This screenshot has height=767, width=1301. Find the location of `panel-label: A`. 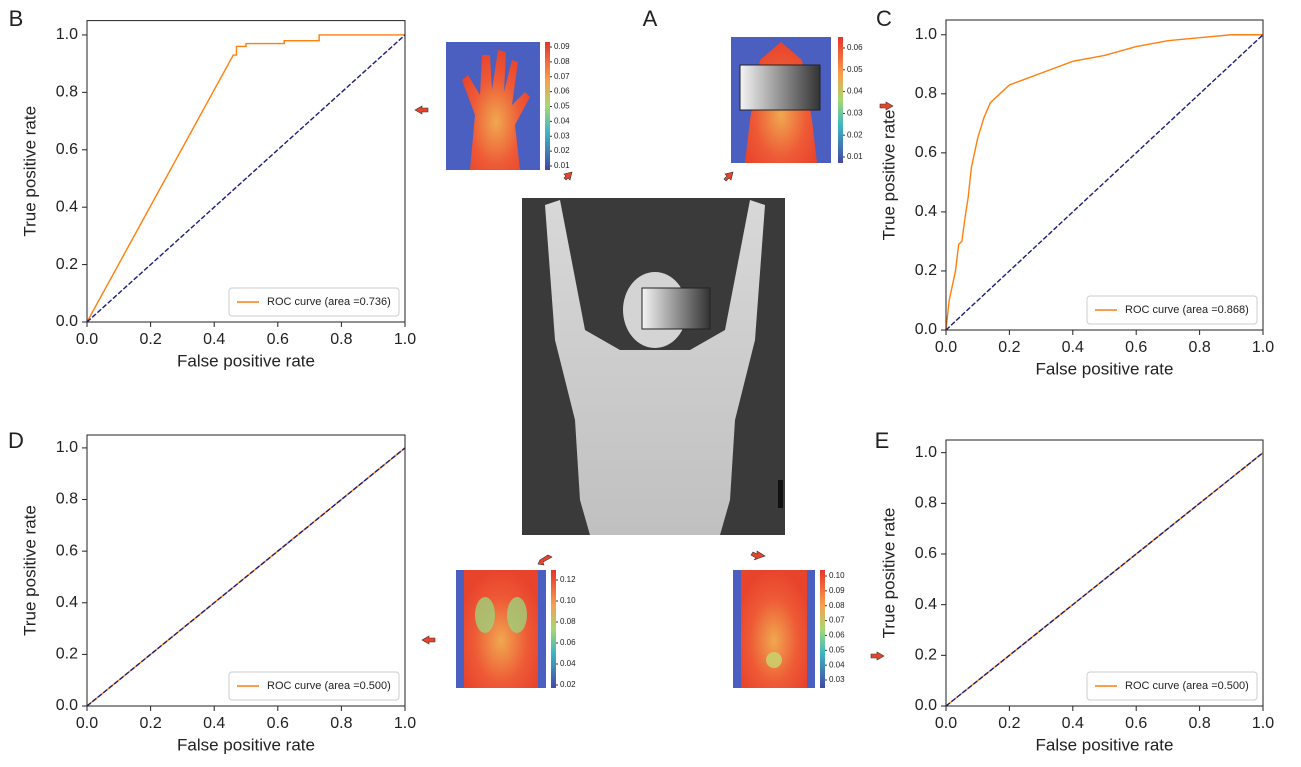

panel-label: A is located at coordinates (650, 18).